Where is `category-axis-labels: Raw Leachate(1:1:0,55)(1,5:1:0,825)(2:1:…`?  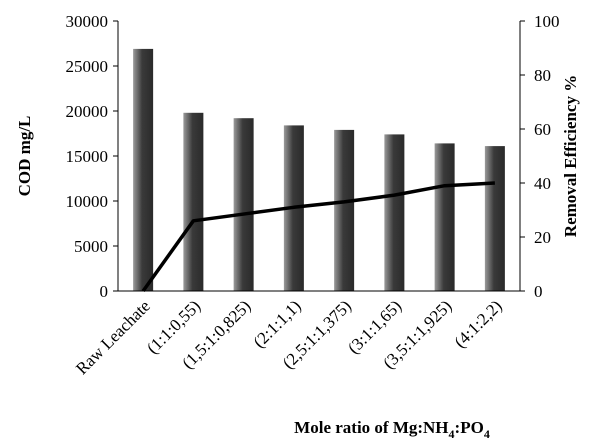 category-axis-labels: Raw Leachate(1:1:0,55)(1,5:1:0,825)(2:1:… is located at coordinates (289, 337).